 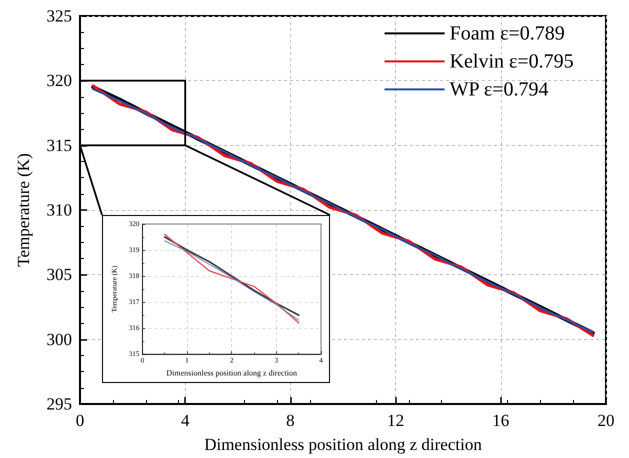 I want to click on y-tick-label: 300, so click(x=59, y=339).